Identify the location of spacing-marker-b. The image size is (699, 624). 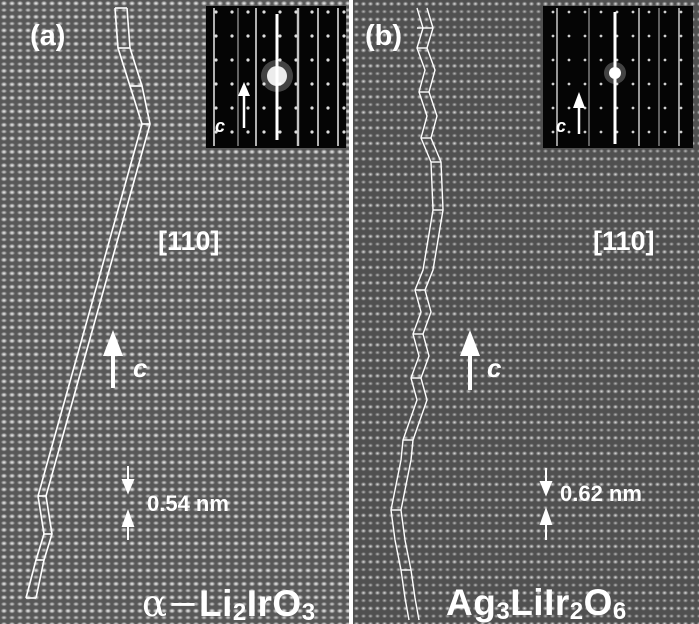
(546, 504).